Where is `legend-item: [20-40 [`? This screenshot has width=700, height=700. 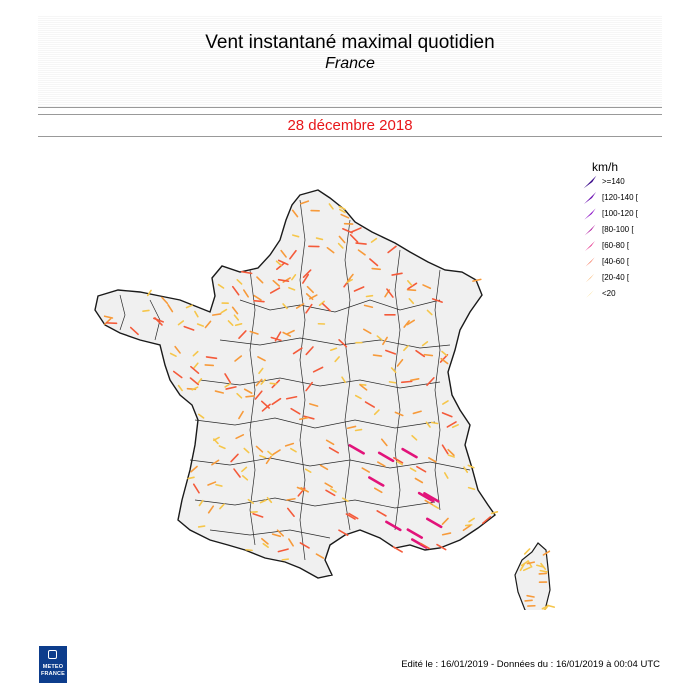
legend-item: [20-40 [ is located at coordinates (621, 278).